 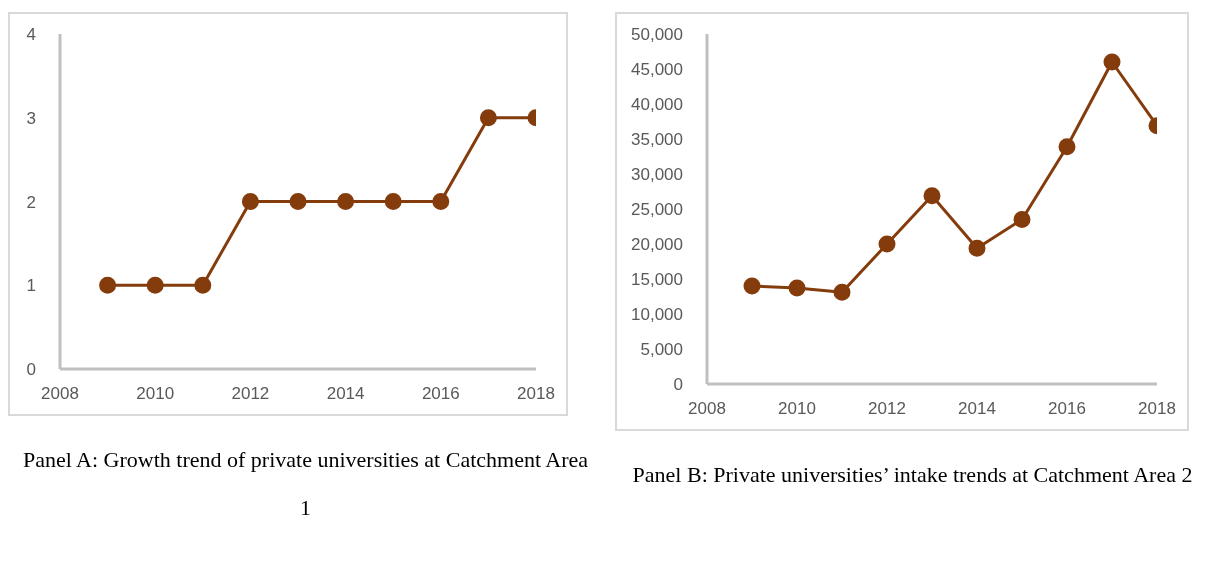 What do you see at coordinates (657, 140) in the screenshot?
I see `y-tick-label: 35,000` at bounding box center [657, 140].